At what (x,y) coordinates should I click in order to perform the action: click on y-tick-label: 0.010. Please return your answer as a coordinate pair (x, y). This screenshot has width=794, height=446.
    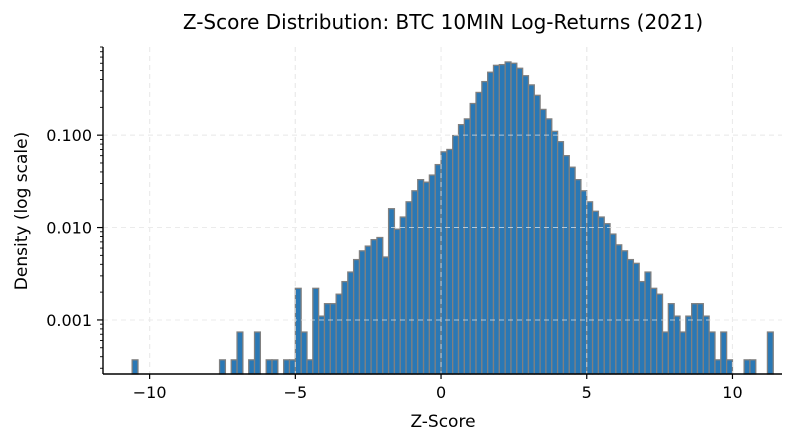
    Looking at the image, I should click on (69, 228).